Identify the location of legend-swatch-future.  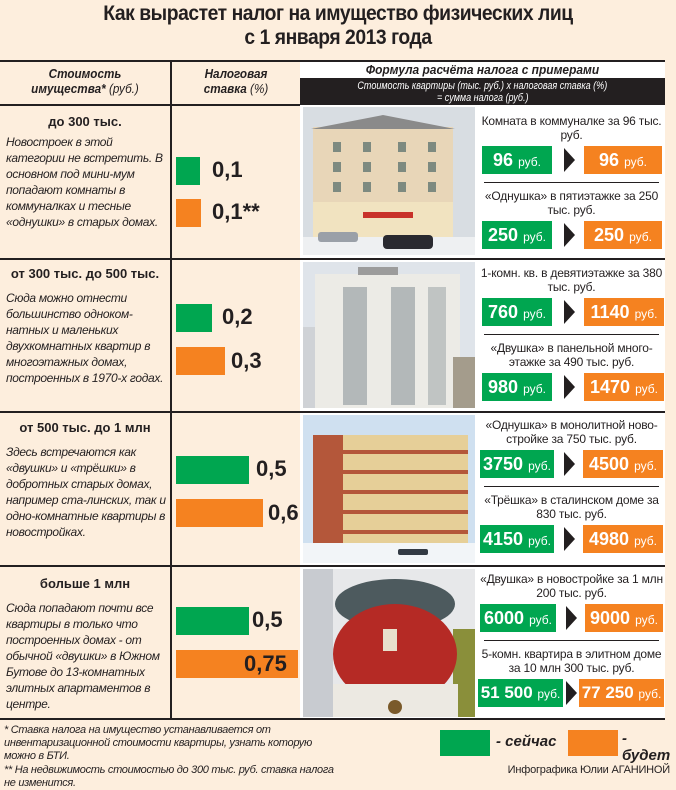
(593, 743).